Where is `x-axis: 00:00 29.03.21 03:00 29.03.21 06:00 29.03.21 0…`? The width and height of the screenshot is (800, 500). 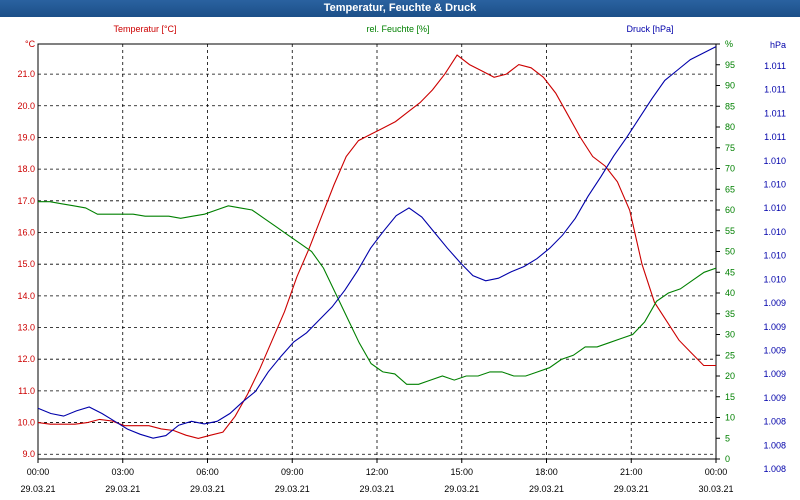 x-axis: 00:00 29.03.21 03:00 29.03.21 06:00 29.03.21 0… is located at coordinates (377, 476).